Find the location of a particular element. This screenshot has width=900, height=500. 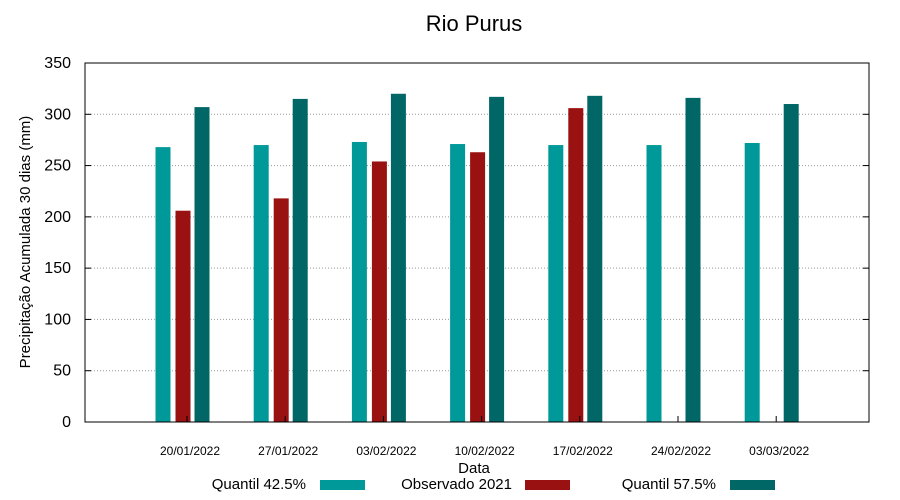

y-tick-label: 350 is located at coordinates (57, 63).